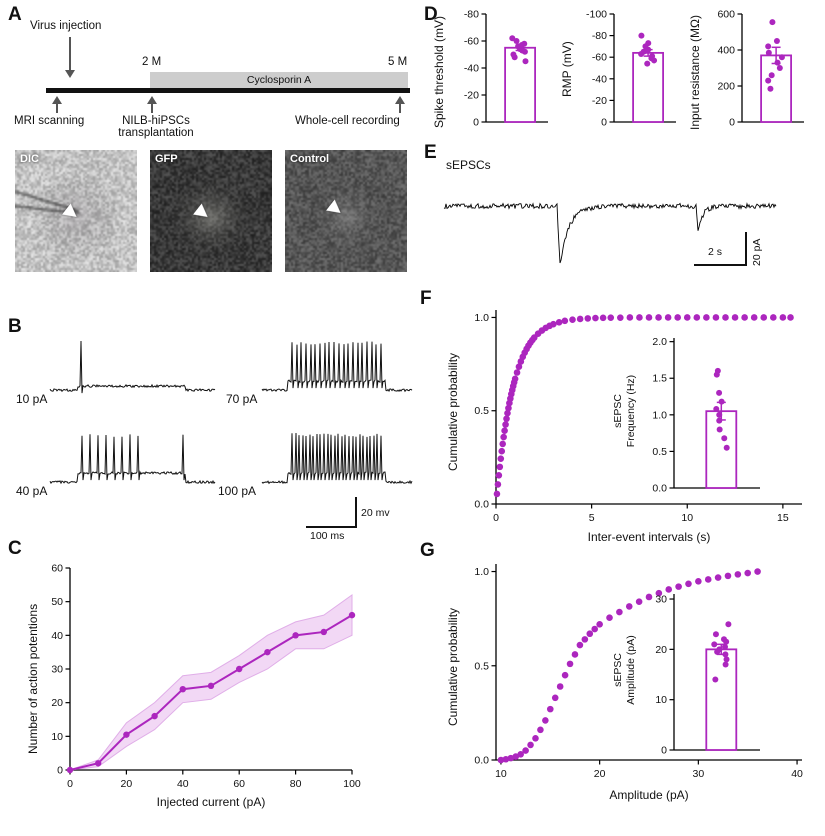  Describe the element at coordinates (156, 121) in the screenshot. I see `transplant-label-line1: NILB-hiPSCs` at that location.